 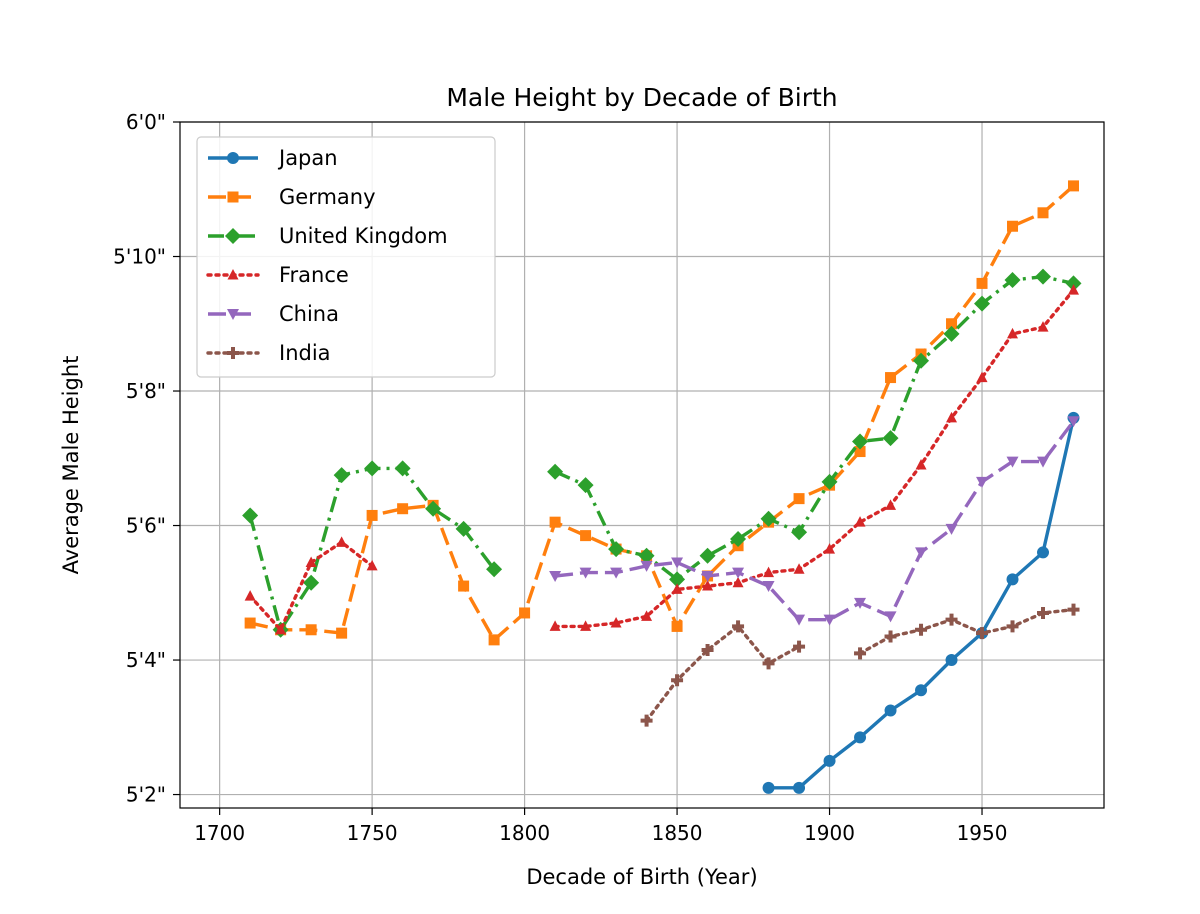 What do you see at coordinates (363, 236) in the screenshot?
I see `legend-label: United Kingdom` at bounding box center [363, 236].